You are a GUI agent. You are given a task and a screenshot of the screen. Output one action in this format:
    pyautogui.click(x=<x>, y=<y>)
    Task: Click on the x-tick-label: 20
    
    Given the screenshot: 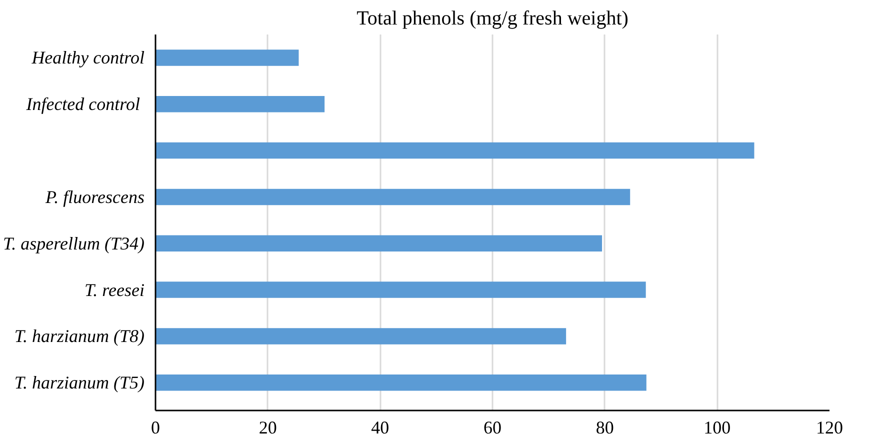 What is the action you would take?
    pyautogui.click(x=267, y=427)
    